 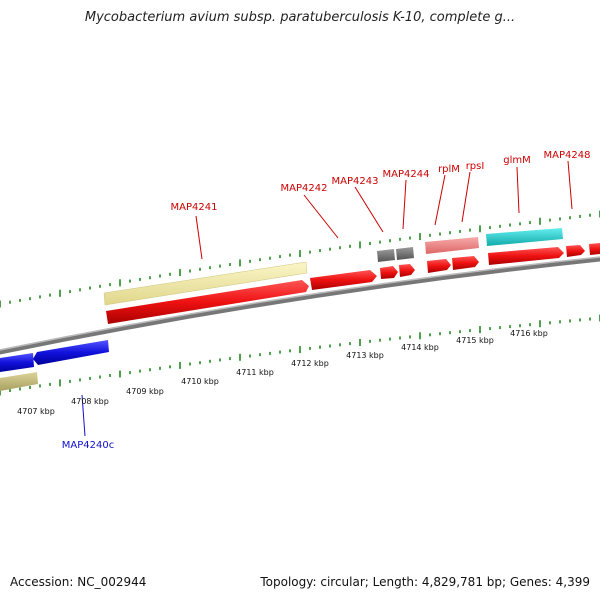 What do you see at coordinates (524, 237) in the screenshot?
I see `feature-teal-bar` at bounding box center [524, 237].